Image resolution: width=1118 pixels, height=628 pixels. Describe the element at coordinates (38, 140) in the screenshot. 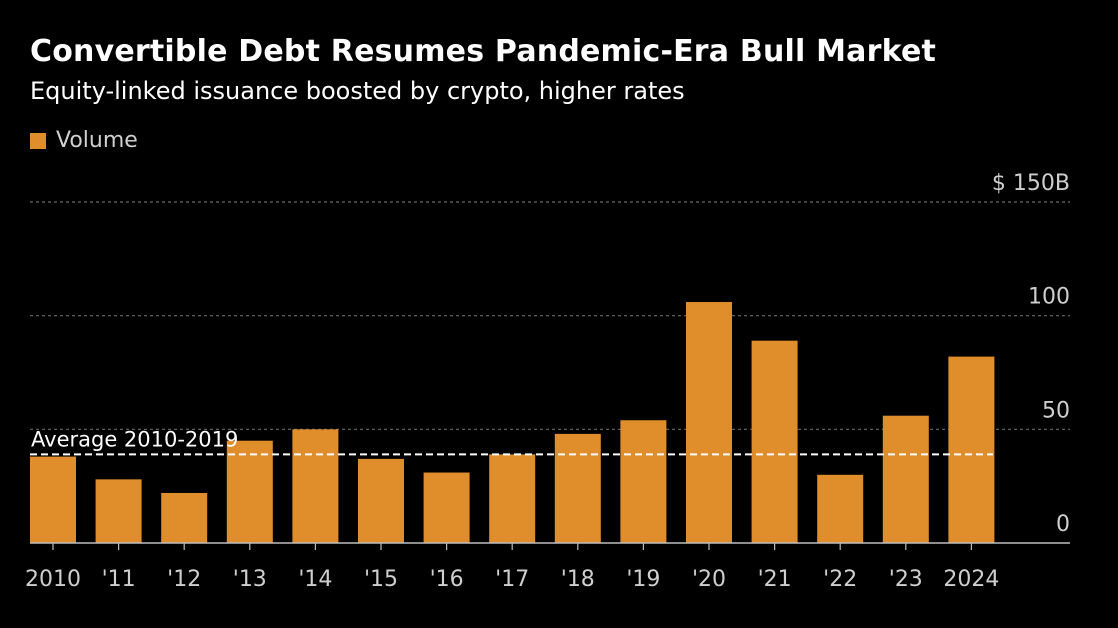

I see `legend-swatch` at that location.